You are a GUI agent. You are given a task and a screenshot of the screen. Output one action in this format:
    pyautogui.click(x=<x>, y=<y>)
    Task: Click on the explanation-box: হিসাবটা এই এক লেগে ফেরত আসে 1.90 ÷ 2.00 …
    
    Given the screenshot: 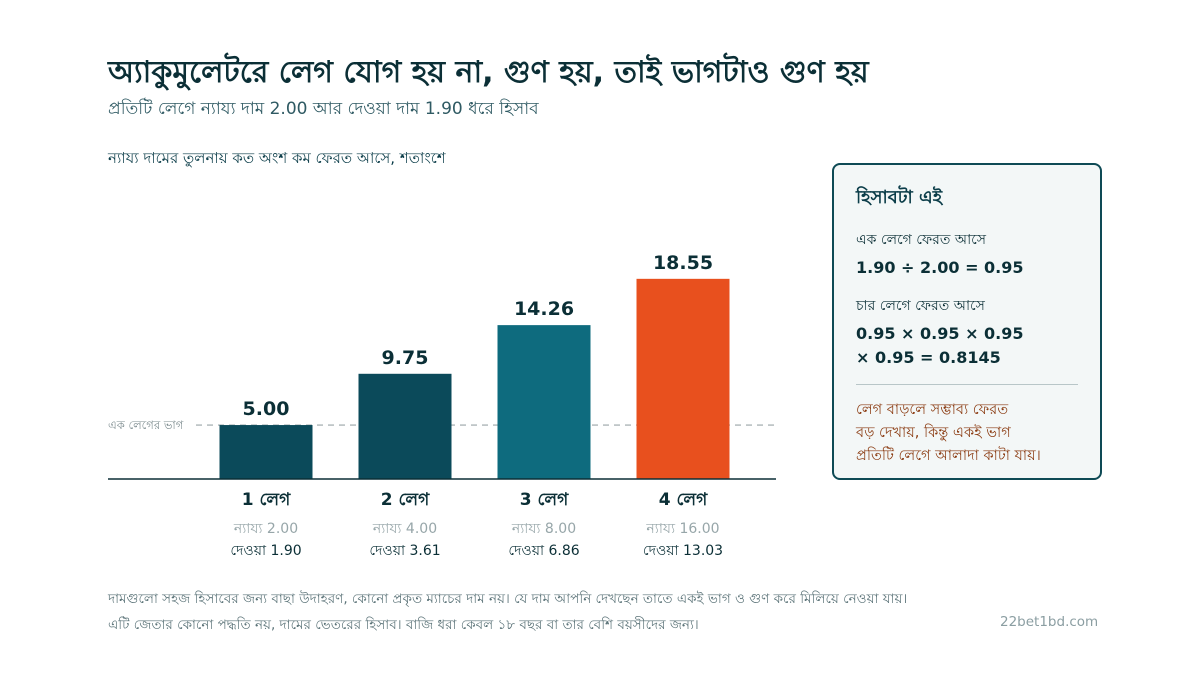 What is the action you would take?
    pyautogui.click(x=967, y=321)
    